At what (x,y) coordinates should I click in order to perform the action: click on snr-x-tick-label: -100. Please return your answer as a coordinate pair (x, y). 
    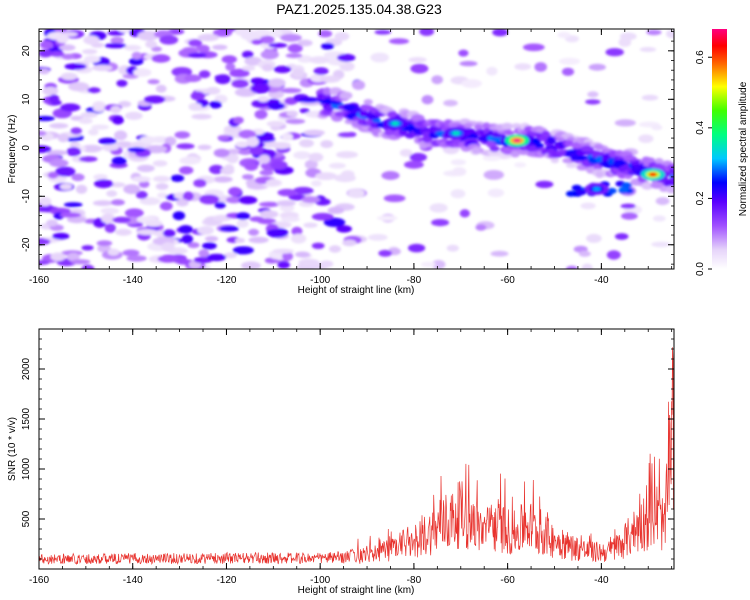
    Looking at the image, I should click on (320, 580).